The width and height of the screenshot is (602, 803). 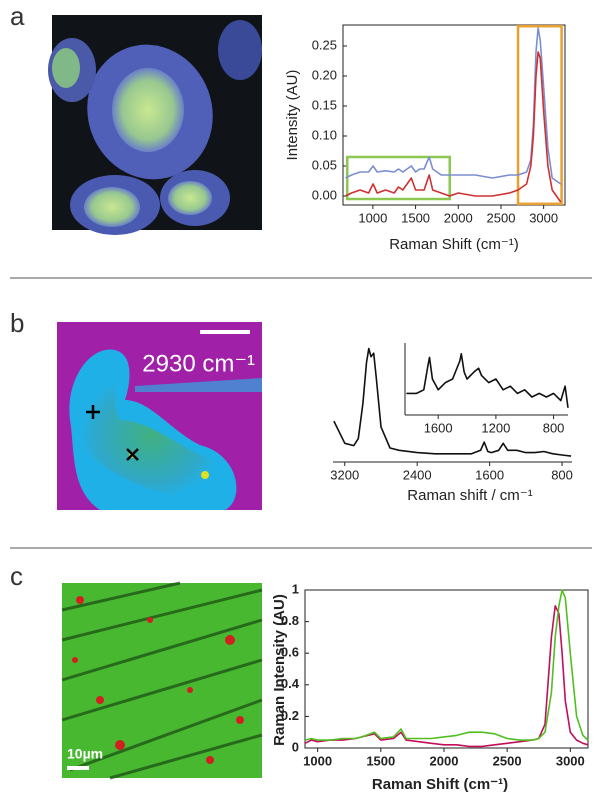 I want to click on y-tick-label: 0.8, so click(x=290, y=620).